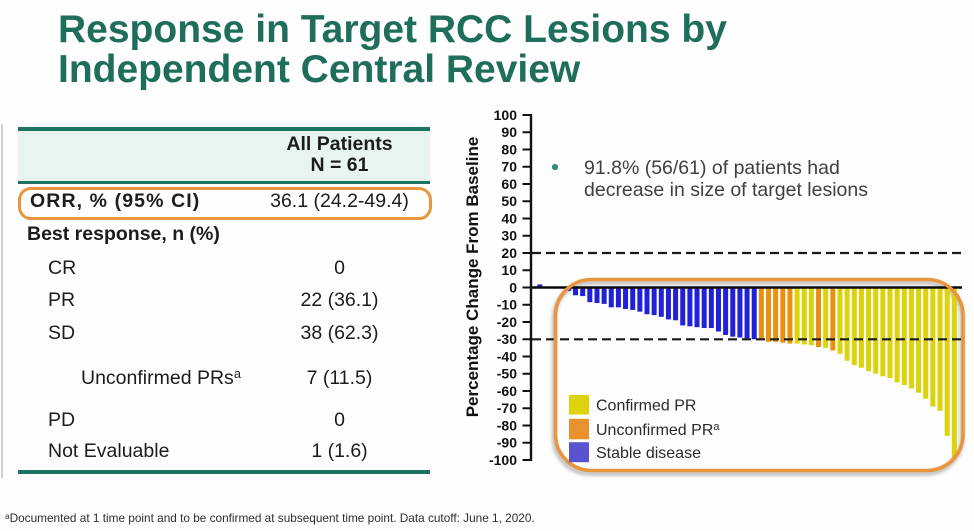  I want to click on svg-text:Percentage Change From Baselin: Percentage Change From Baseline, so click(472, 277).